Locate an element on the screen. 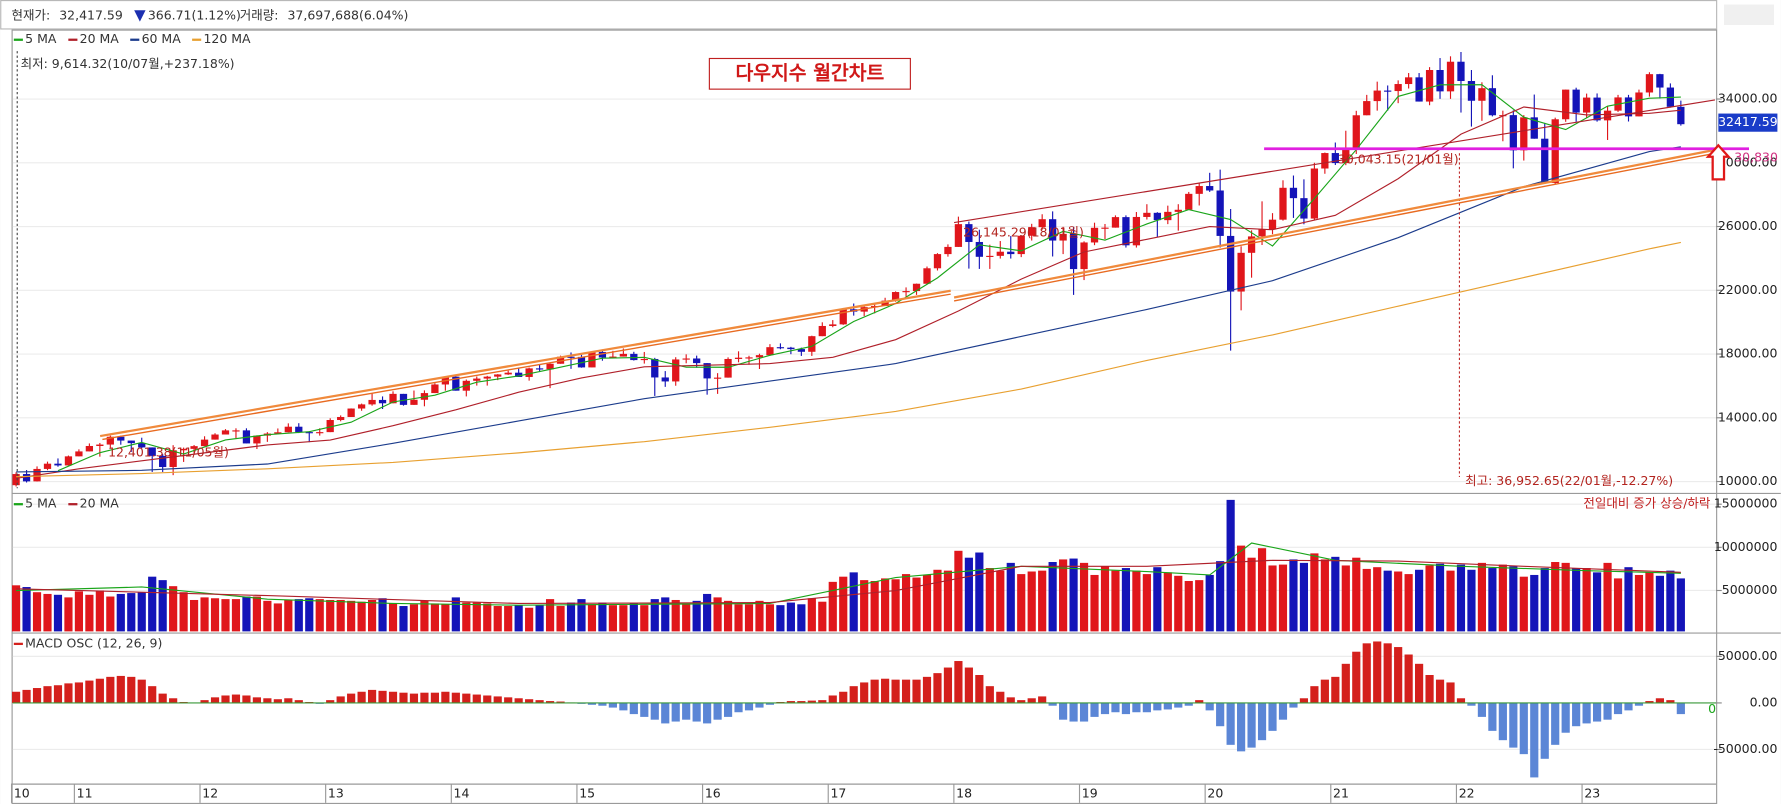 Image resolution: width=1781 pixels, height=804 pixels. annotation: 26,145.29(18/01월) is located at coordinates (1023, 231).